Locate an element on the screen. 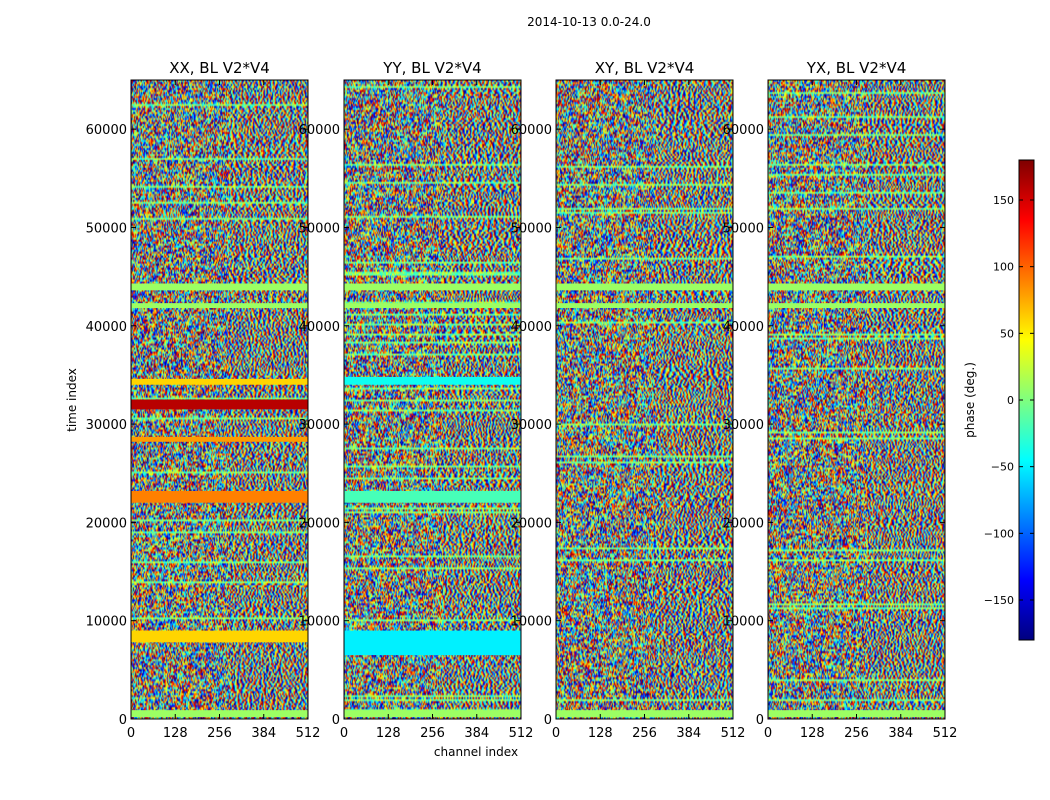  colorbar-ticks: −150 −100 −50 0 50 100 150 is located at coordinates (1009, 400).